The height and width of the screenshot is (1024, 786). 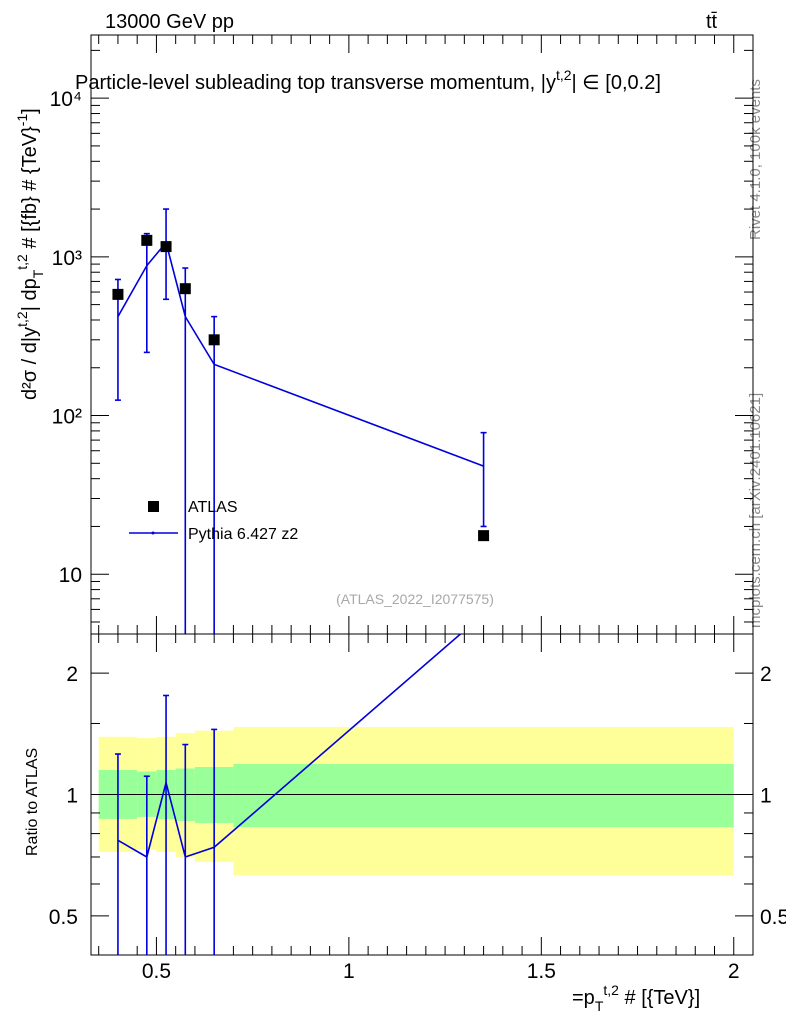 What do you see at coordinates (213, 507) in the screenshot?
I see `legend-atlas-label: ATLAS` at bounding box center [213, 507].